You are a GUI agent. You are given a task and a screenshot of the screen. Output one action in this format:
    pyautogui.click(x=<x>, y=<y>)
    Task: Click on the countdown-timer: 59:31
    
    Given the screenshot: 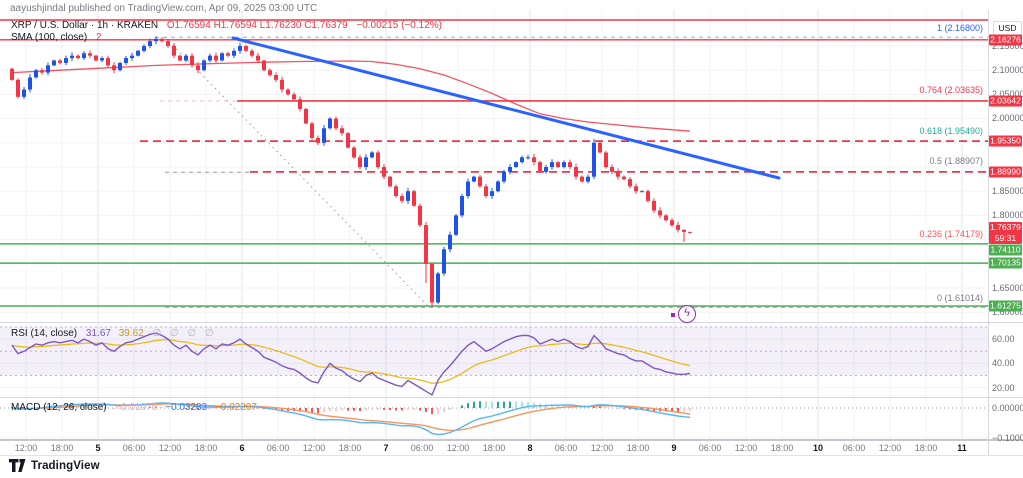 What is the action you would take?
    pyautogui.click(x=1005, y=238)
    